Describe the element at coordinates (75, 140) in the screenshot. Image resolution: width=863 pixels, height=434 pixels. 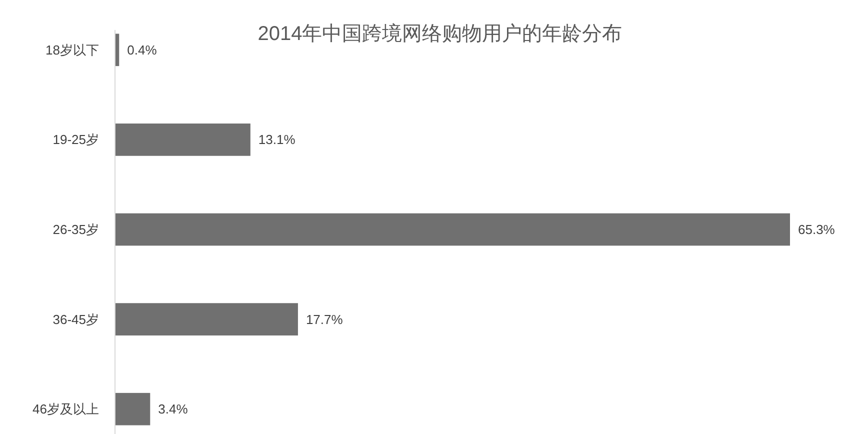
I see `category-label: 19-25岁` at that location.